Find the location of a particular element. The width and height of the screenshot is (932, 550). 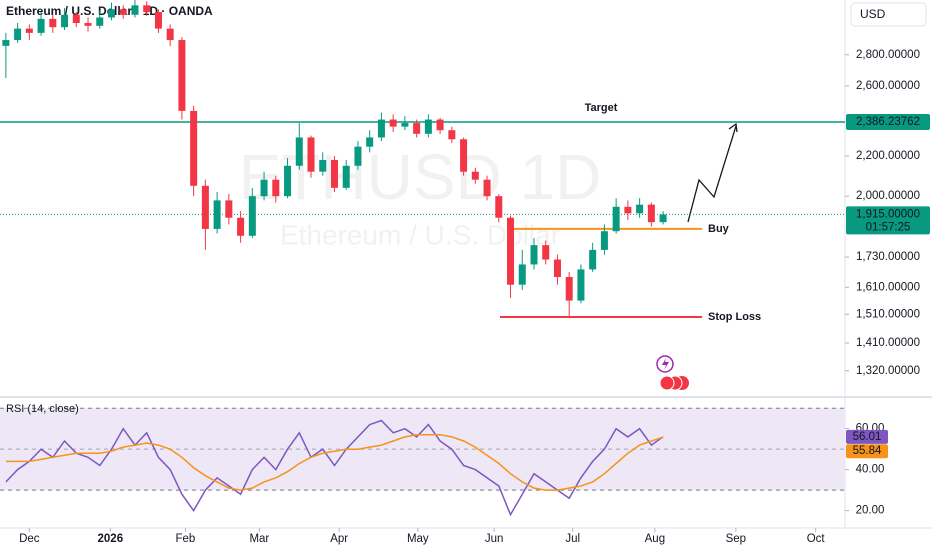

x-tick-label: Sep is located at coordinates (736, 539).